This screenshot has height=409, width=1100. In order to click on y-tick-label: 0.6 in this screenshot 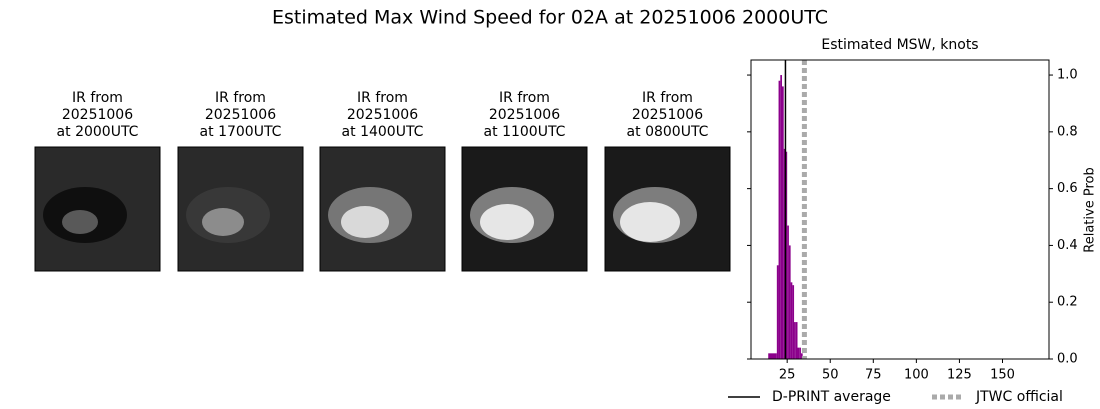, I will do `click(1067, 188)`.